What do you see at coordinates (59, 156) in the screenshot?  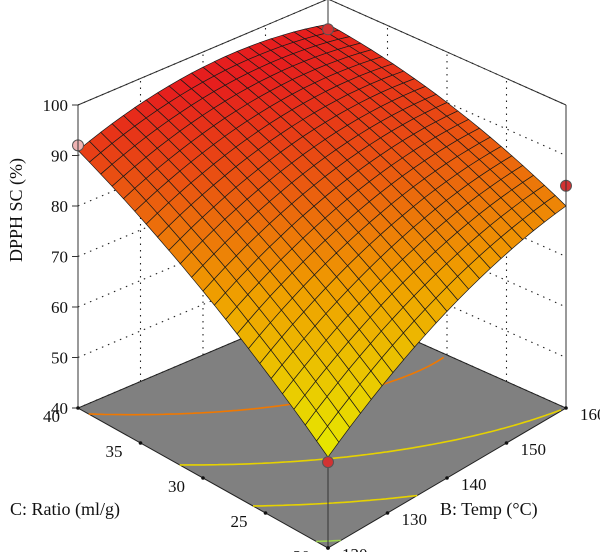 I see `z-tick-label: 90` at bounding box center [59, 156].